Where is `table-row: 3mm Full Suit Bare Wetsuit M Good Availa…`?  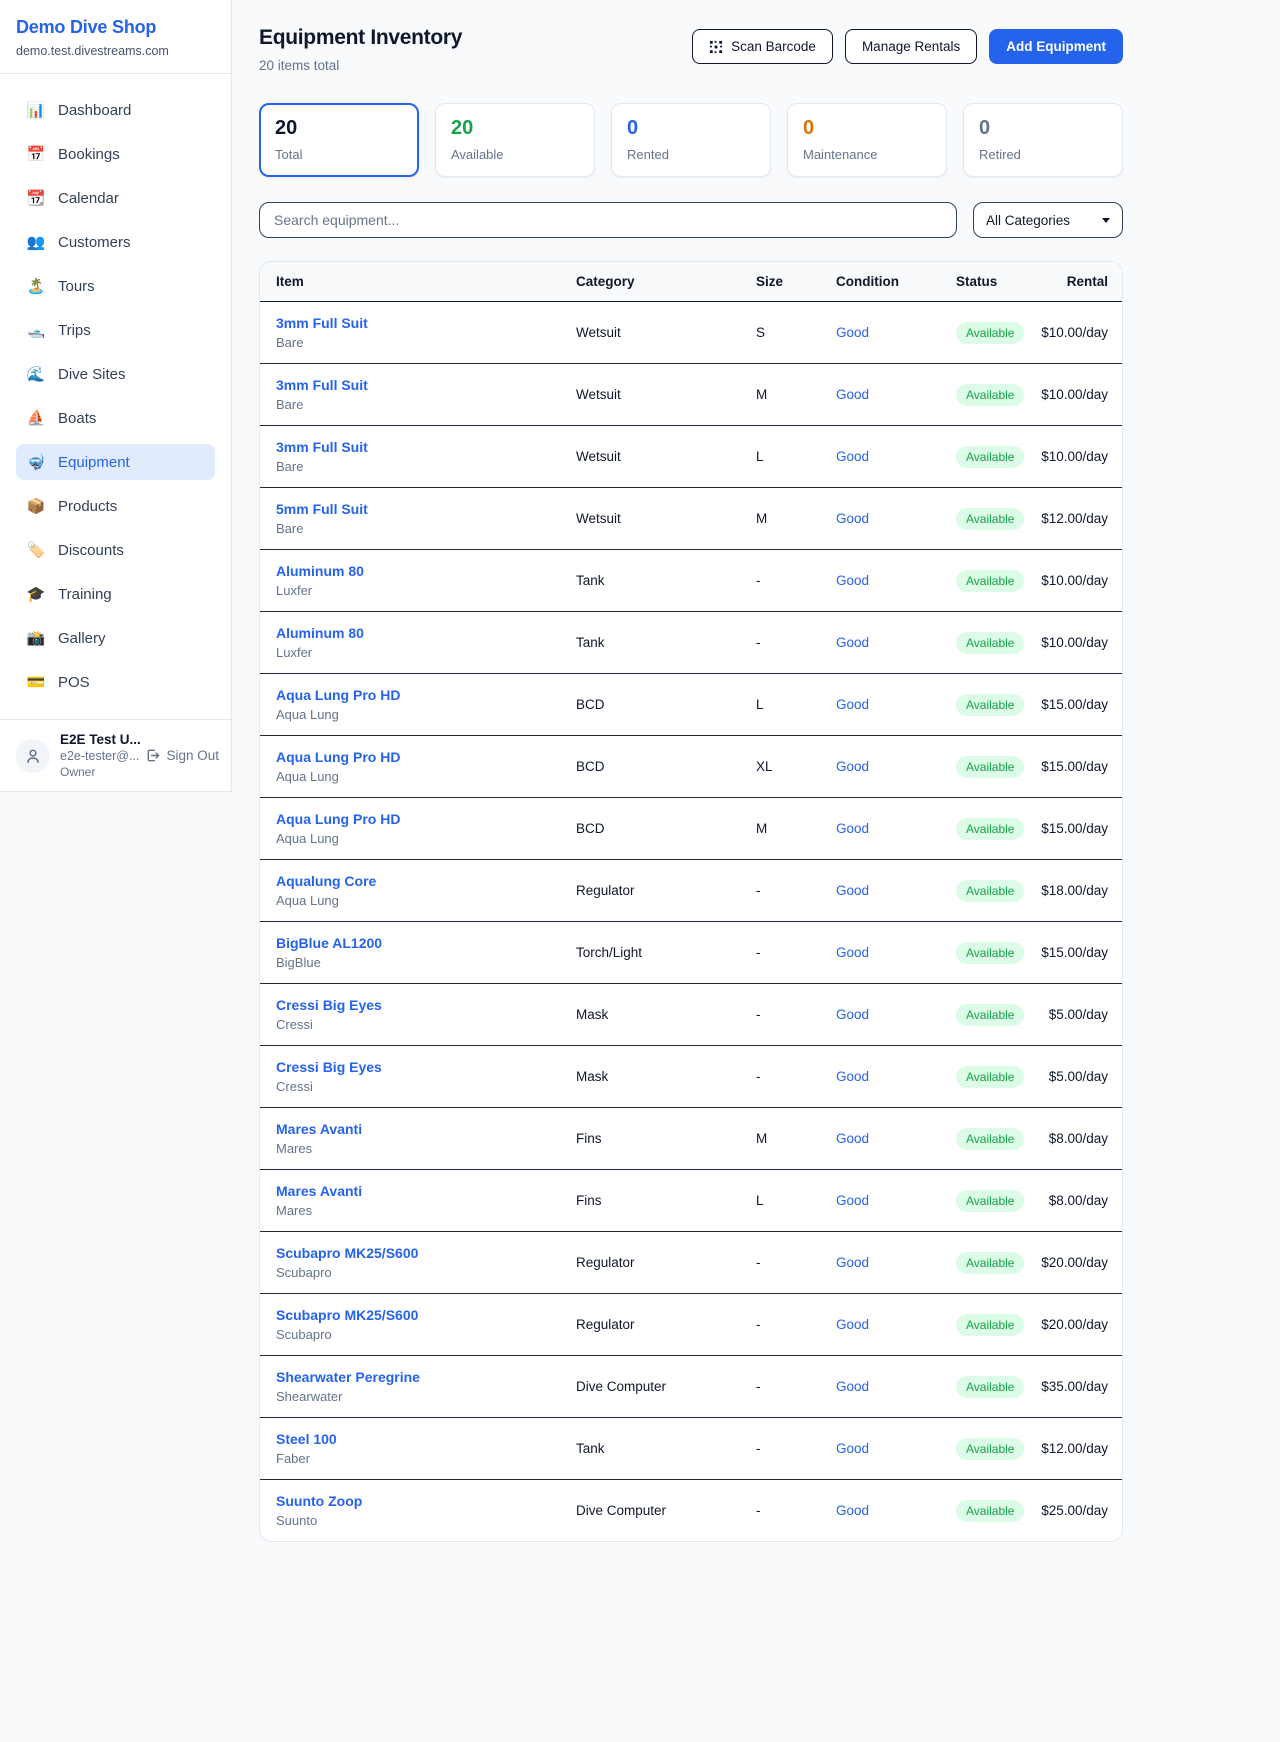 table-row: 3mm Full Suit Bare Wetsuit M Good Availa… is located at coordinates (691, 394).